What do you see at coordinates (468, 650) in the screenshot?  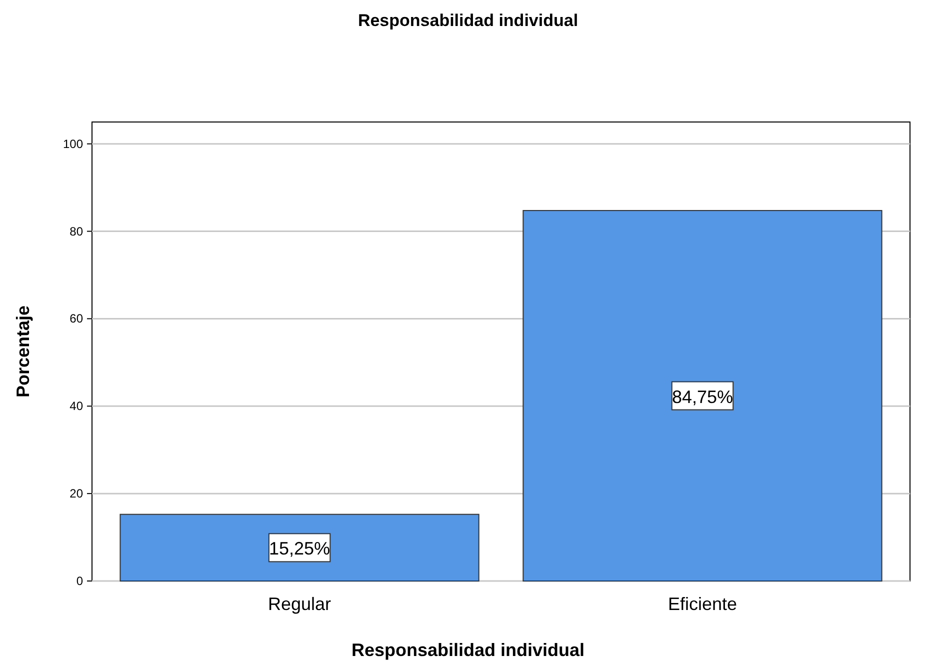 I see `x-axis-title: Responsabilidad individual` at bounding box center [468, 650].